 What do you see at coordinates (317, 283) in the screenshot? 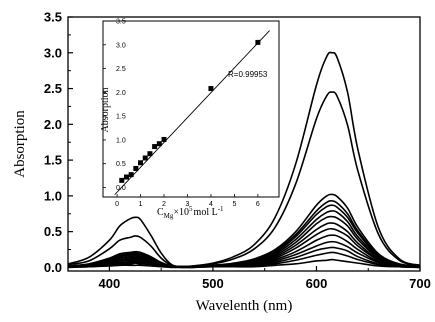
I see `x-tick-label: 600` at bounding box center [317, 283].